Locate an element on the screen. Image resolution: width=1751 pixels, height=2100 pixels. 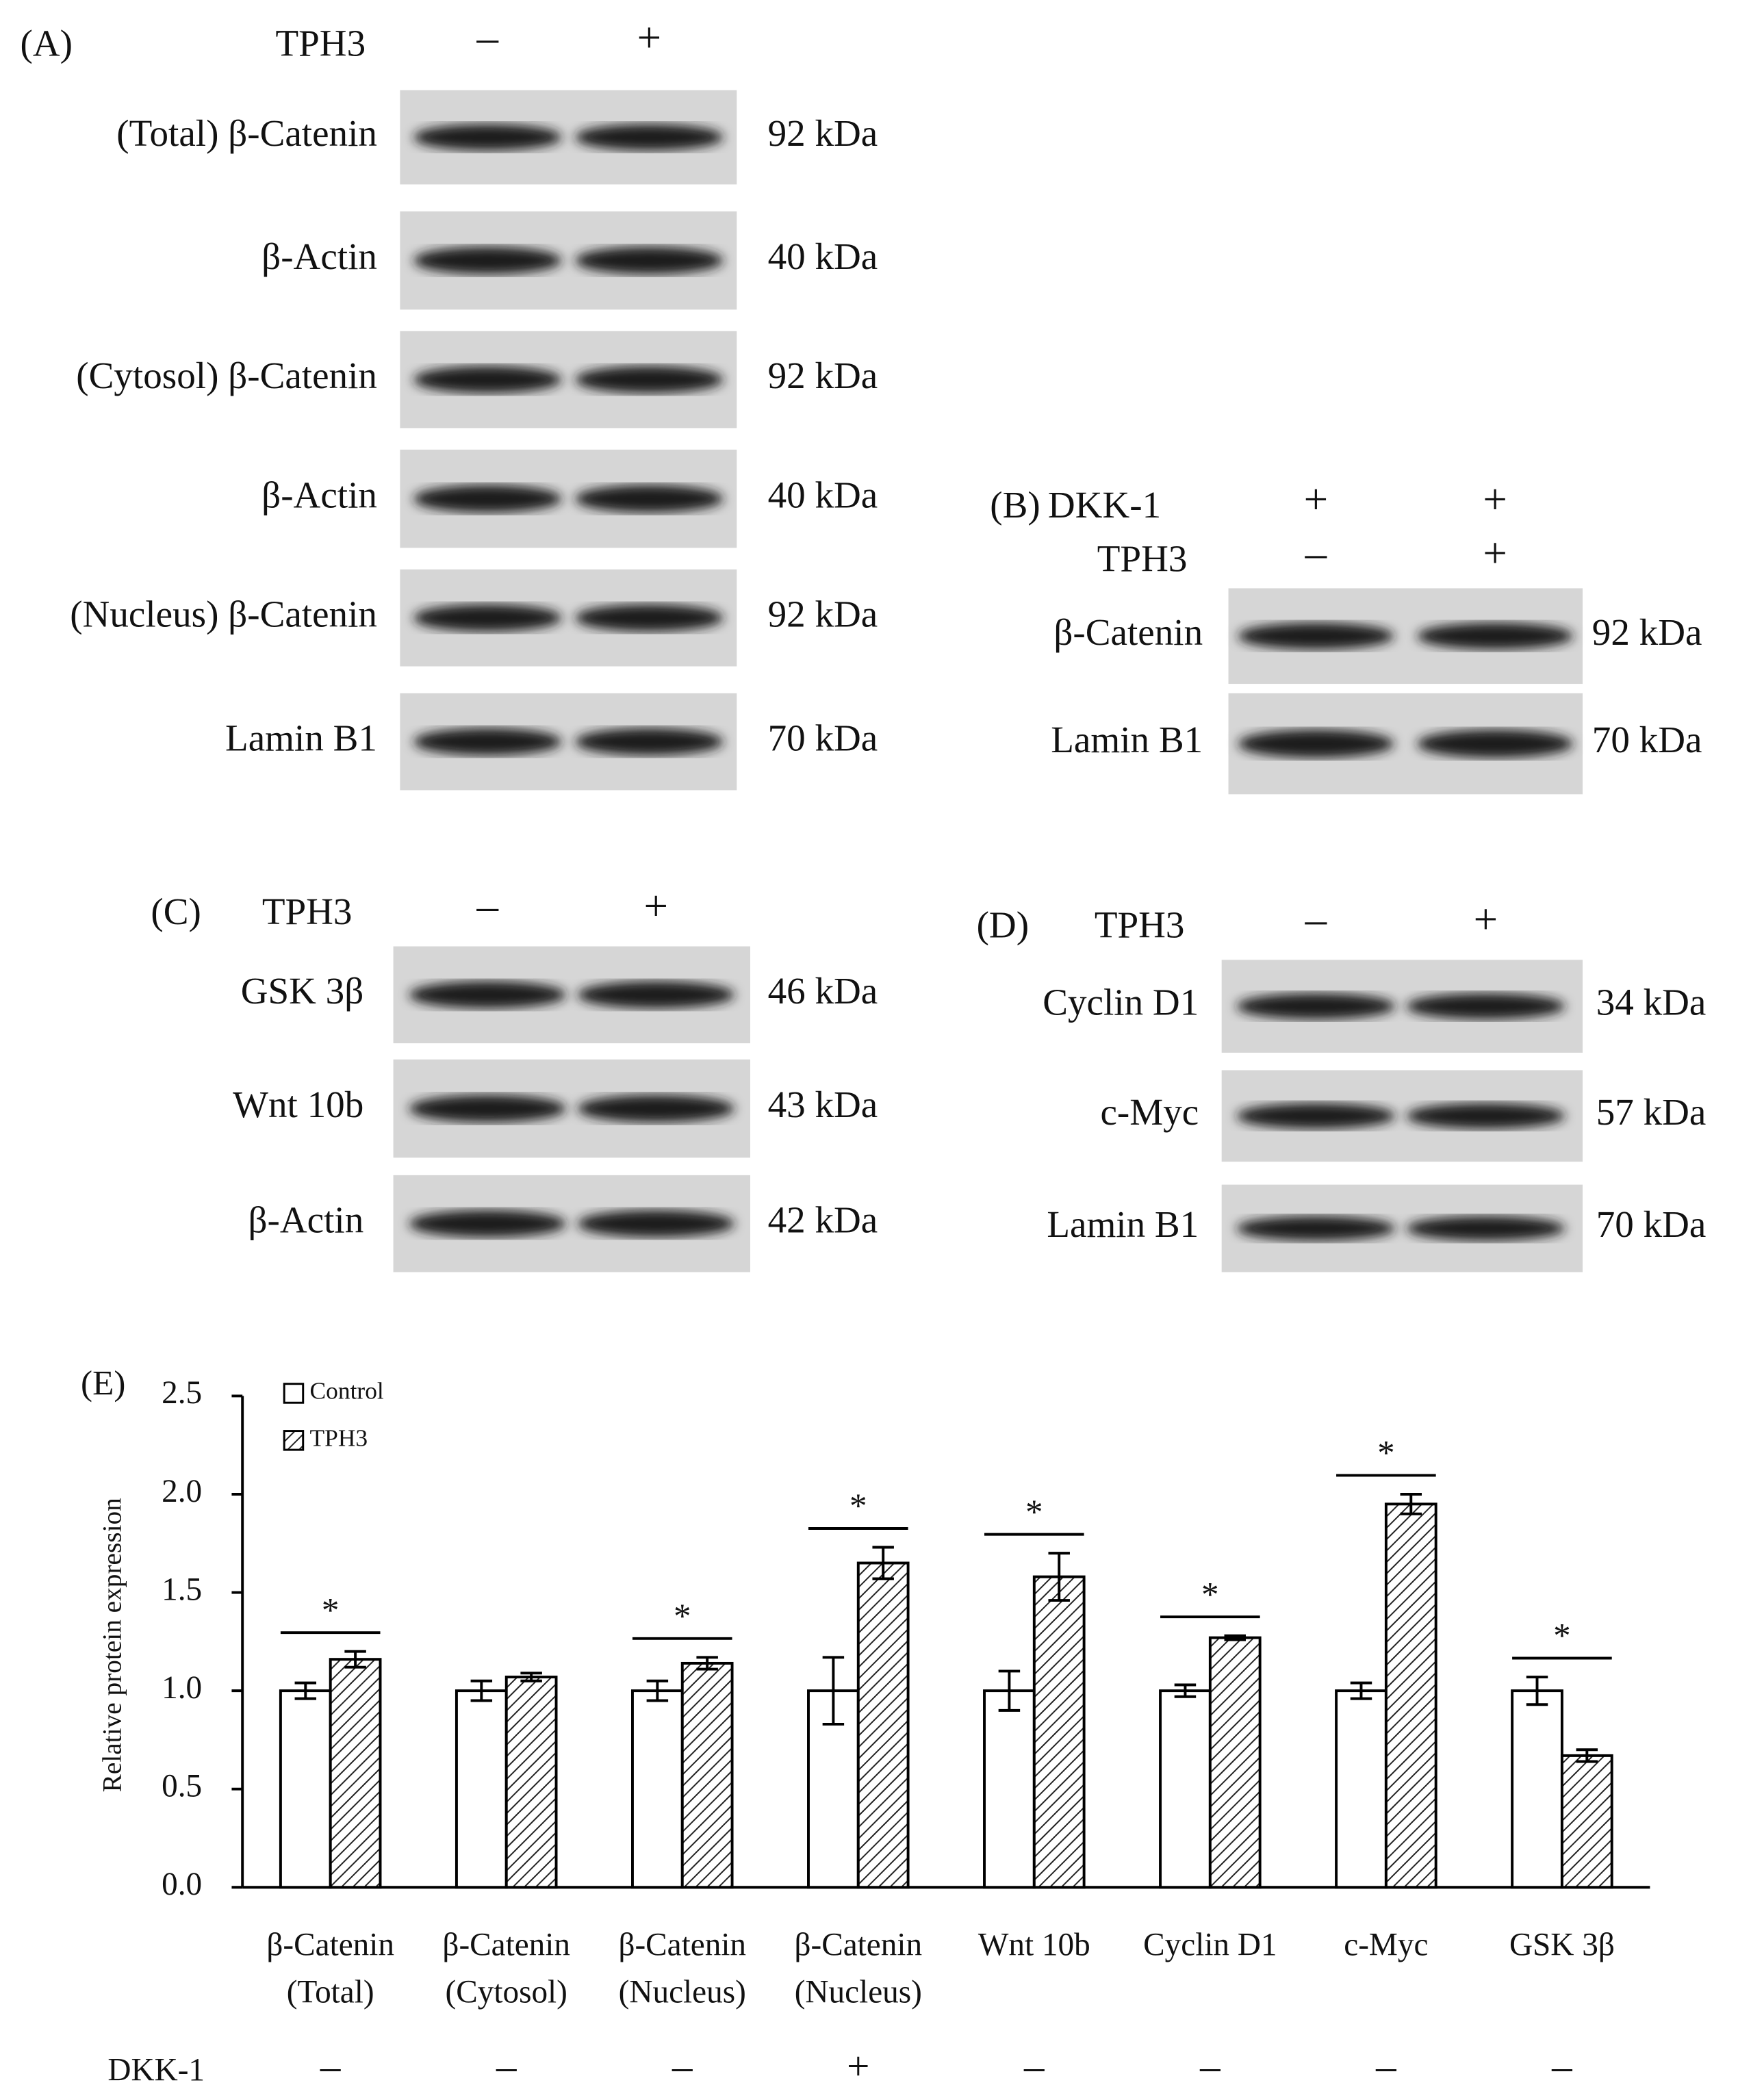
protein-label: Wnt 10b is located at coordinates (298, 1104).